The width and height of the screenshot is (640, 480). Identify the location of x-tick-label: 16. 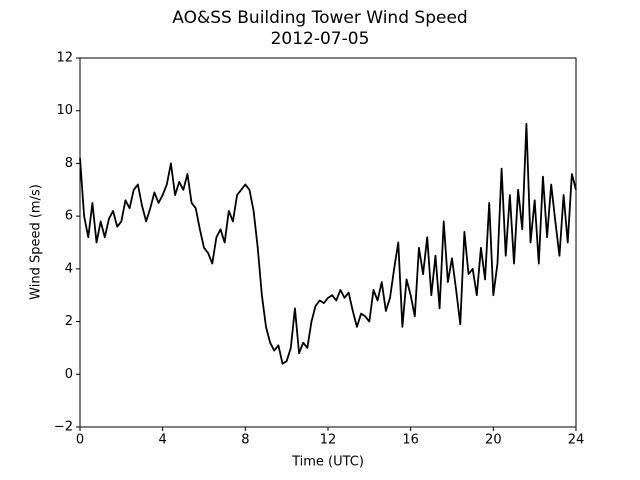
(410, 440).